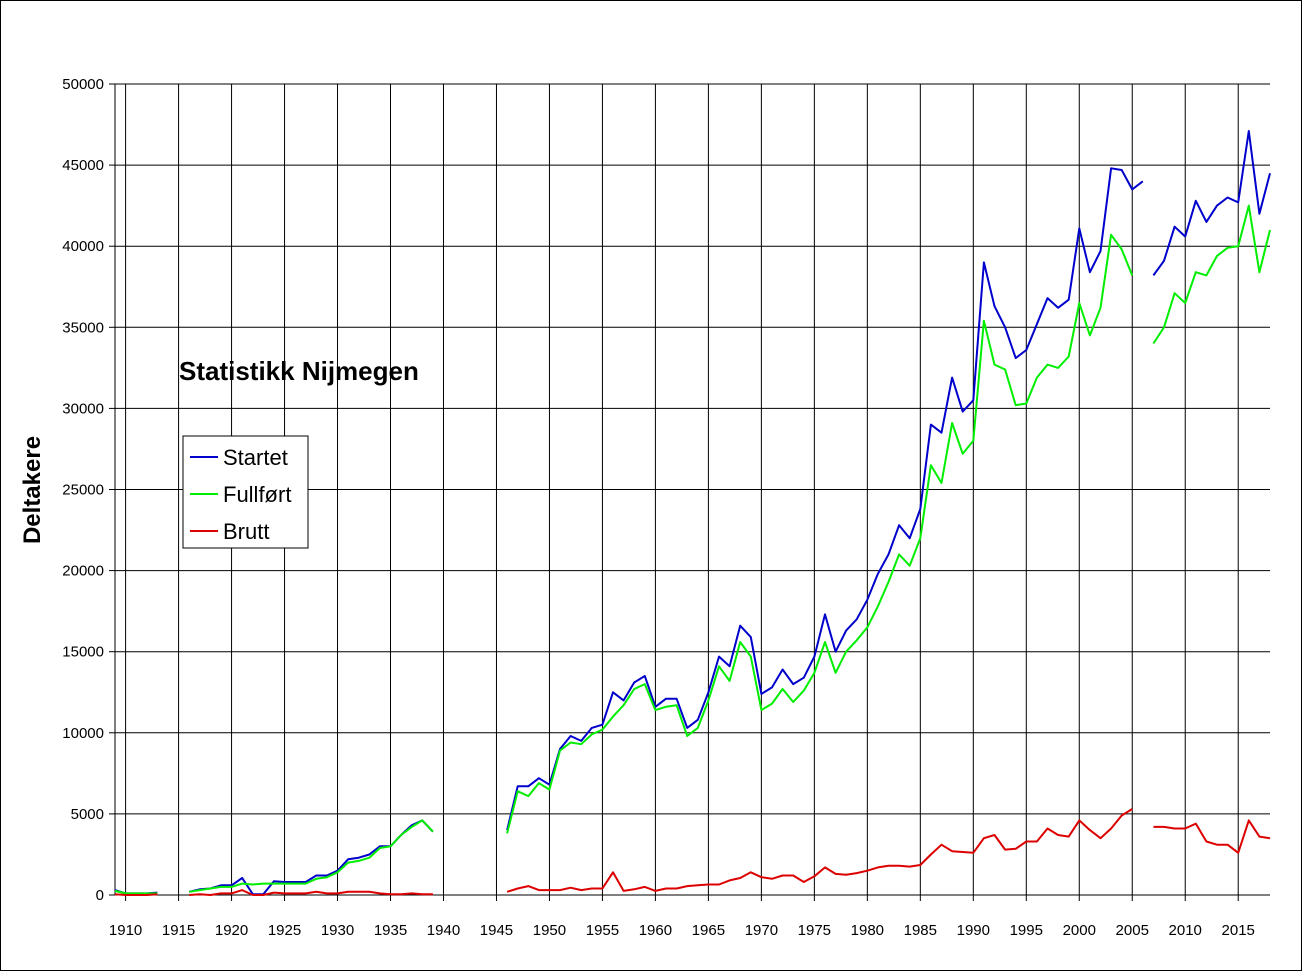  I want to click on y-tick-label: 25000, so click(83, 490).